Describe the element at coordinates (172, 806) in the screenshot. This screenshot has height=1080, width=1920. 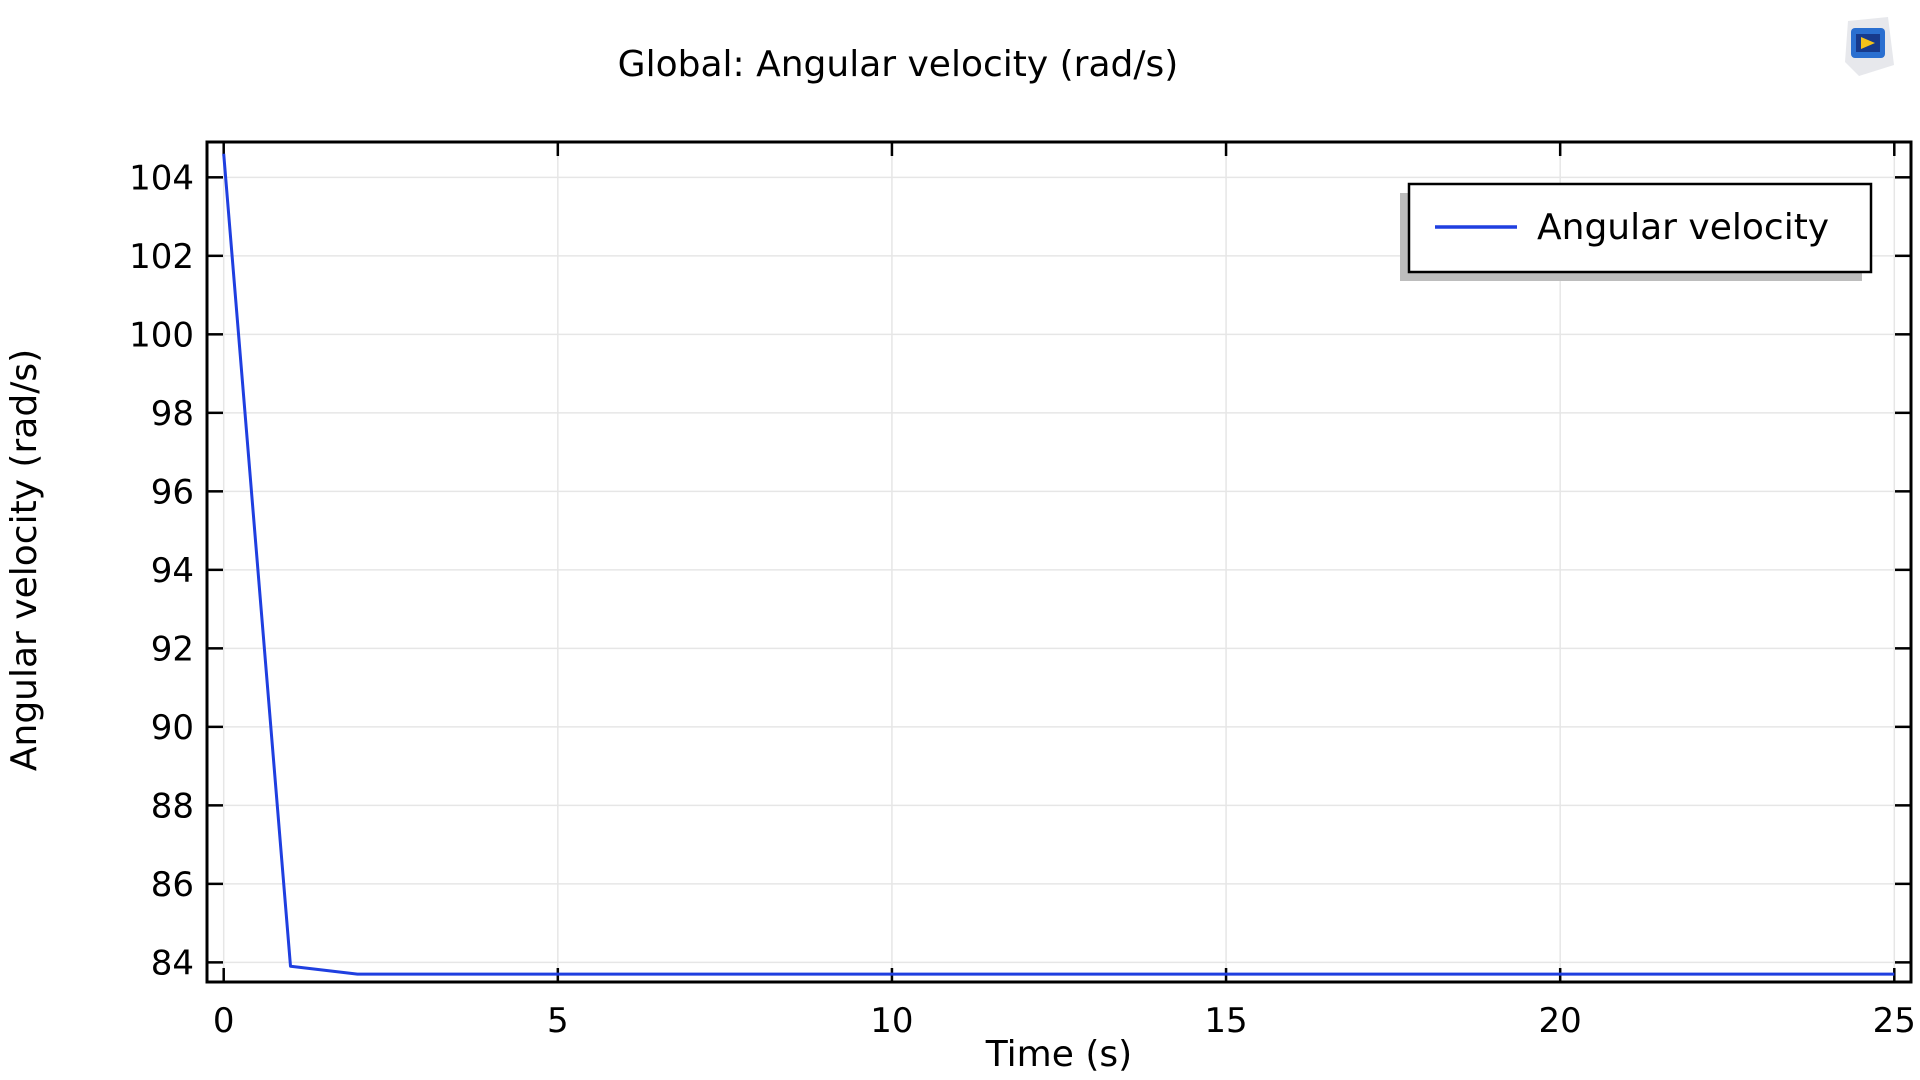
I see `y-tick-label: 88` at that location.